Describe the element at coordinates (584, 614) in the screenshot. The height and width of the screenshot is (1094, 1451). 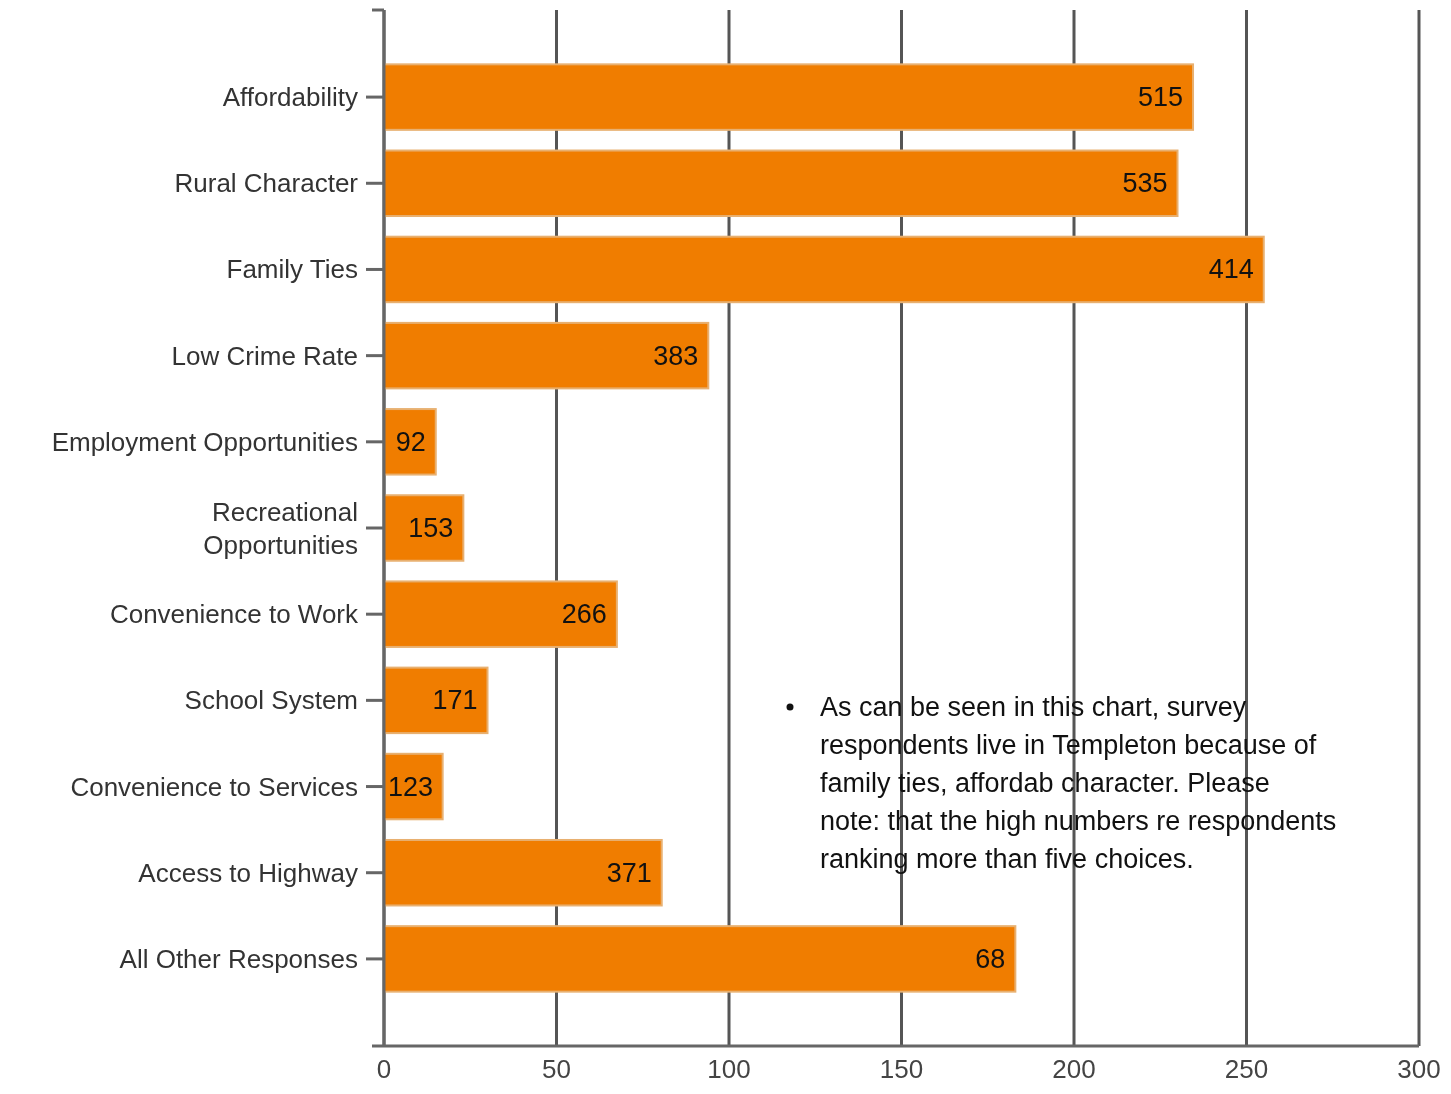
I see `annotation: 266` at that location.